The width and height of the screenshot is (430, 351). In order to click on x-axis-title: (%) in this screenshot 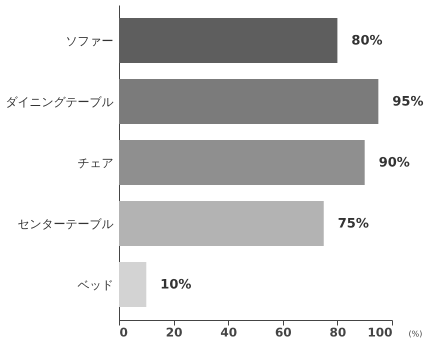, I will do `click(415, 334)`.